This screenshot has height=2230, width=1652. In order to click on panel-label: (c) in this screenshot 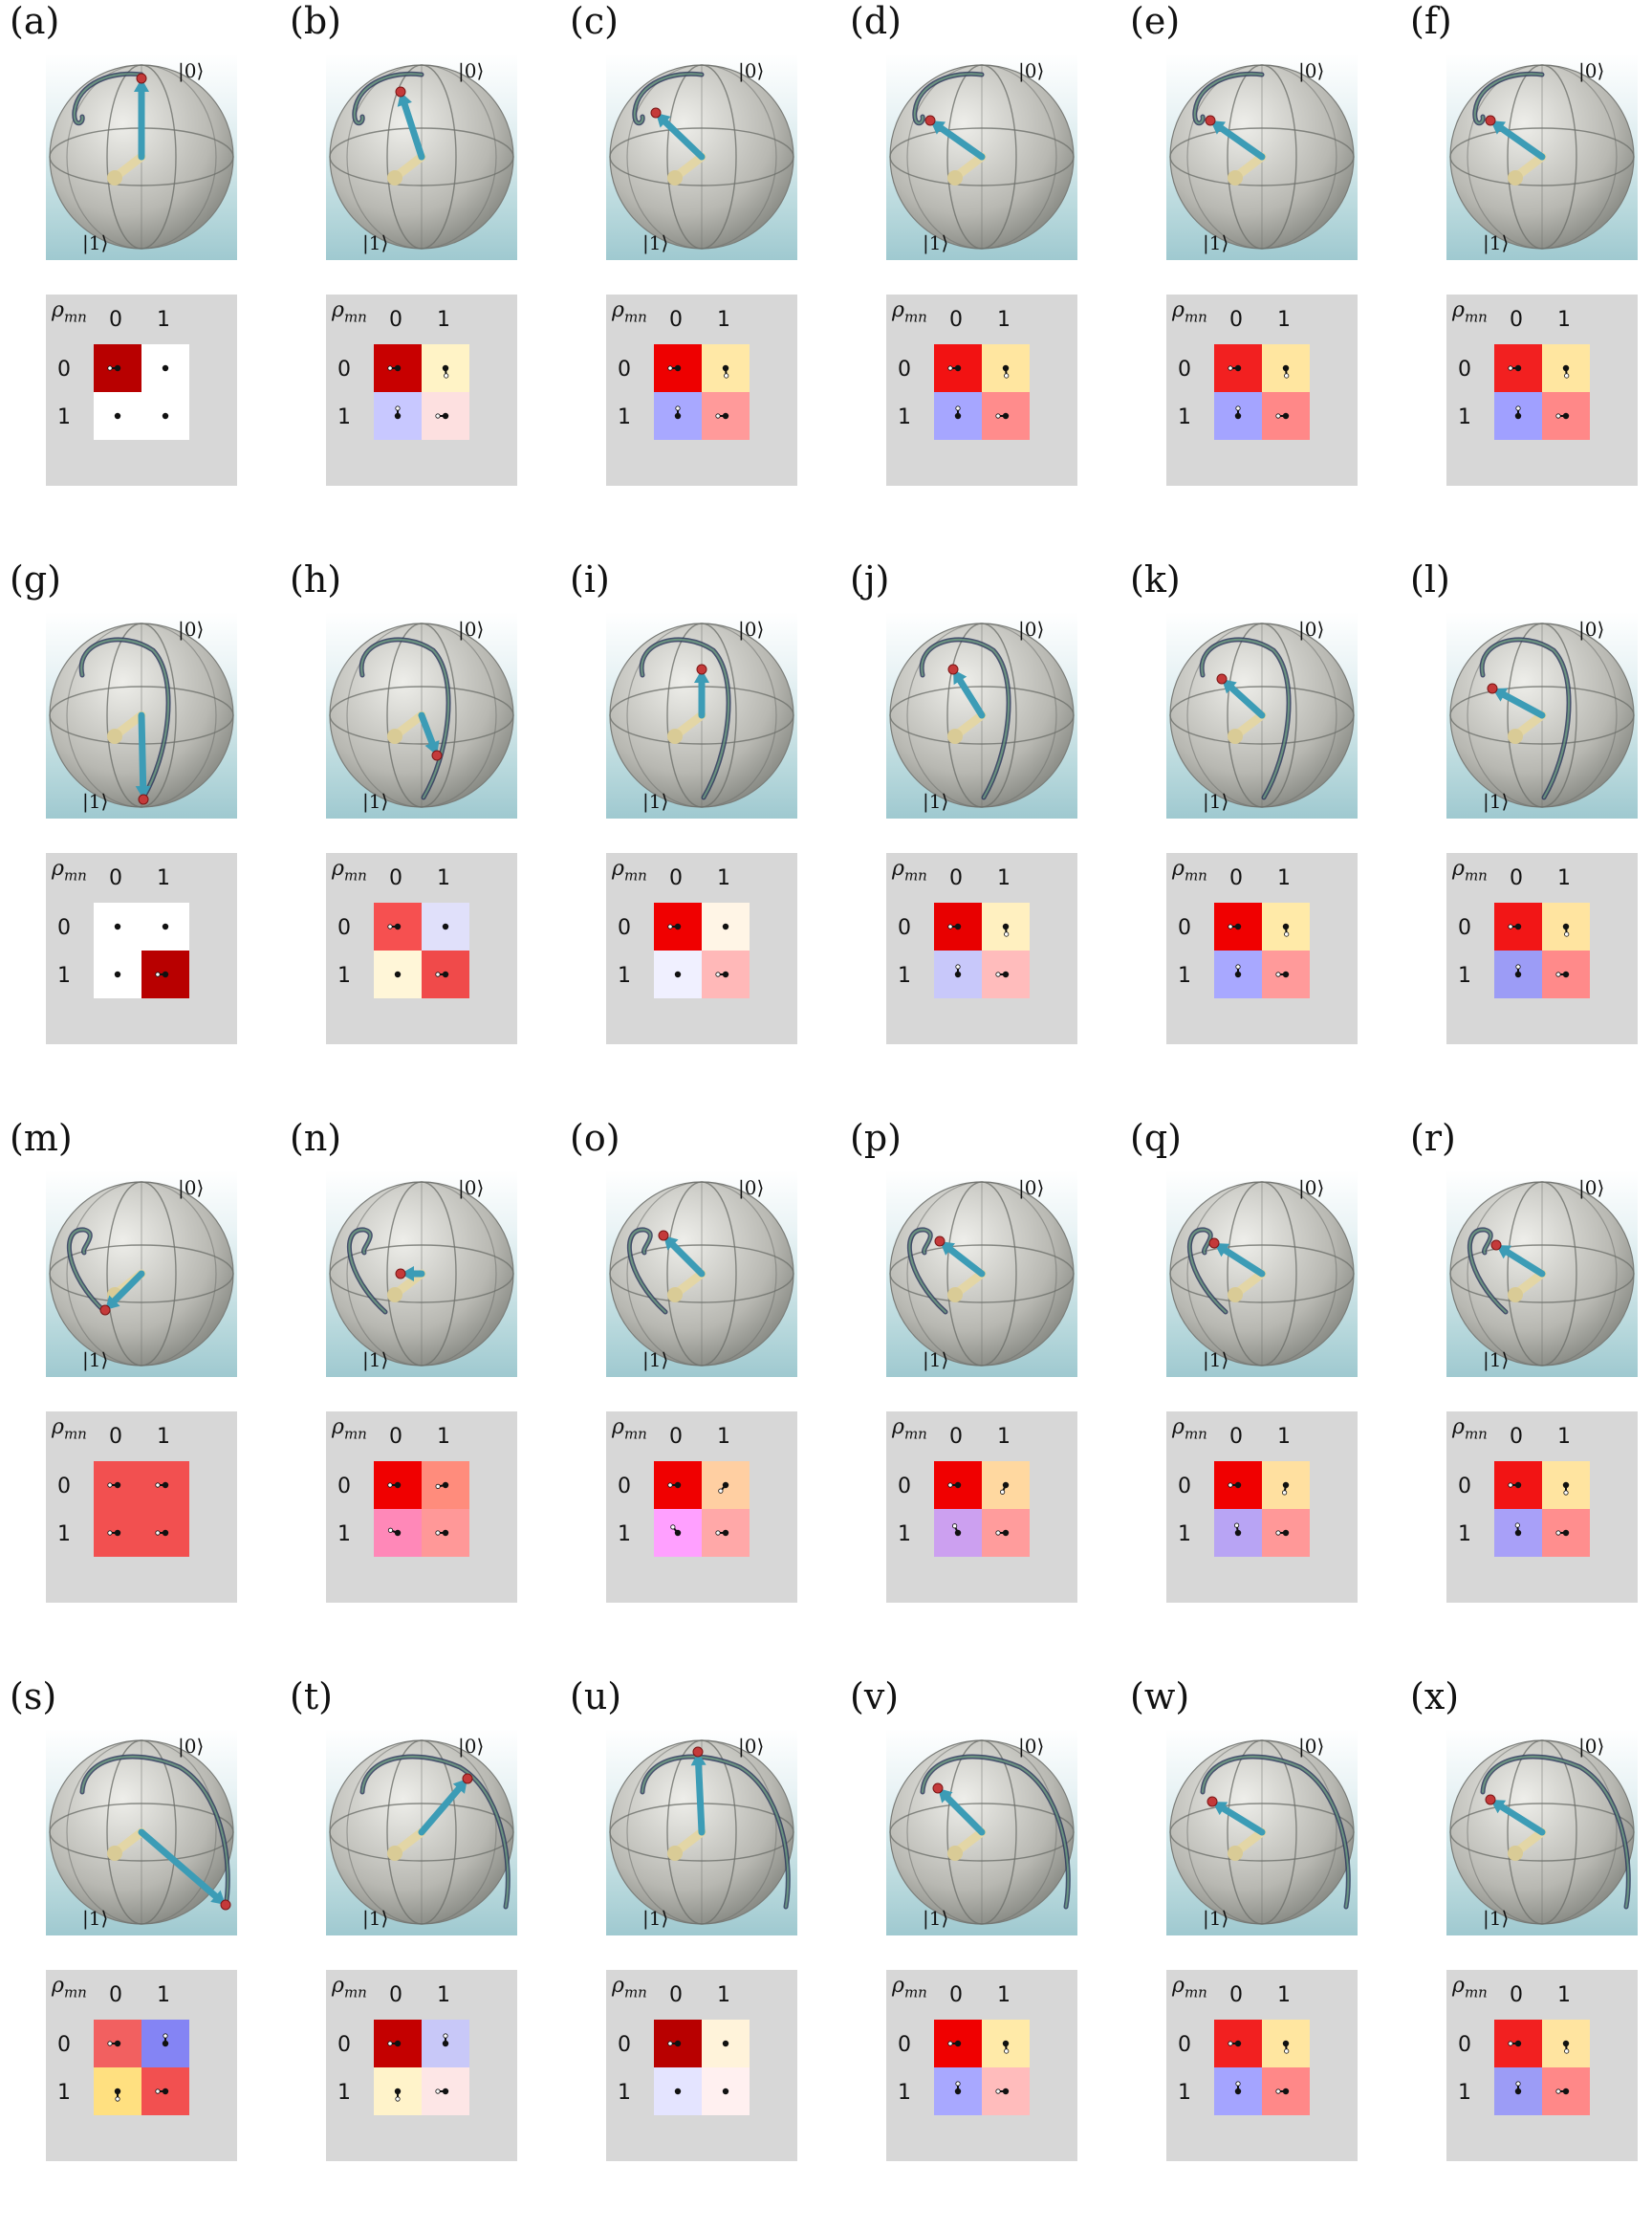, I will do `click(594, 21)`.